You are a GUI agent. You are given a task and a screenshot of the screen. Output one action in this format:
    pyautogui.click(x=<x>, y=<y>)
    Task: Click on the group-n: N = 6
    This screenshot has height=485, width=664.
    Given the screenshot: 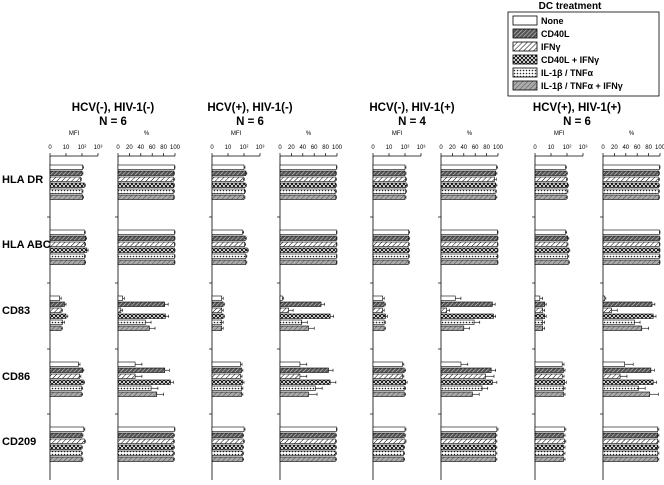 What is the action you would take?
    pyautogui.click(x=250, y=122)
    